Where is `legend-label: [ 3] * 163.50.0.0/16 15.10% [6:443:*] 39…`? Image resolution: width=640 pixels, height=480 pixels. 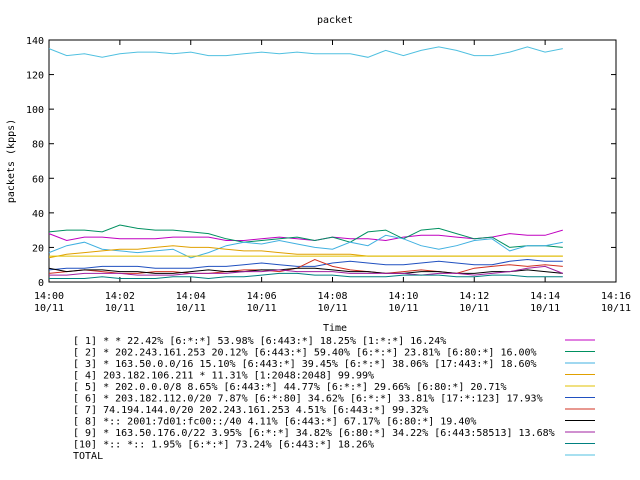 legend-label: [ 3] * 163.50.0.0/16 15.10% [6:443:*] 39… is located at coordinates (305, 364).